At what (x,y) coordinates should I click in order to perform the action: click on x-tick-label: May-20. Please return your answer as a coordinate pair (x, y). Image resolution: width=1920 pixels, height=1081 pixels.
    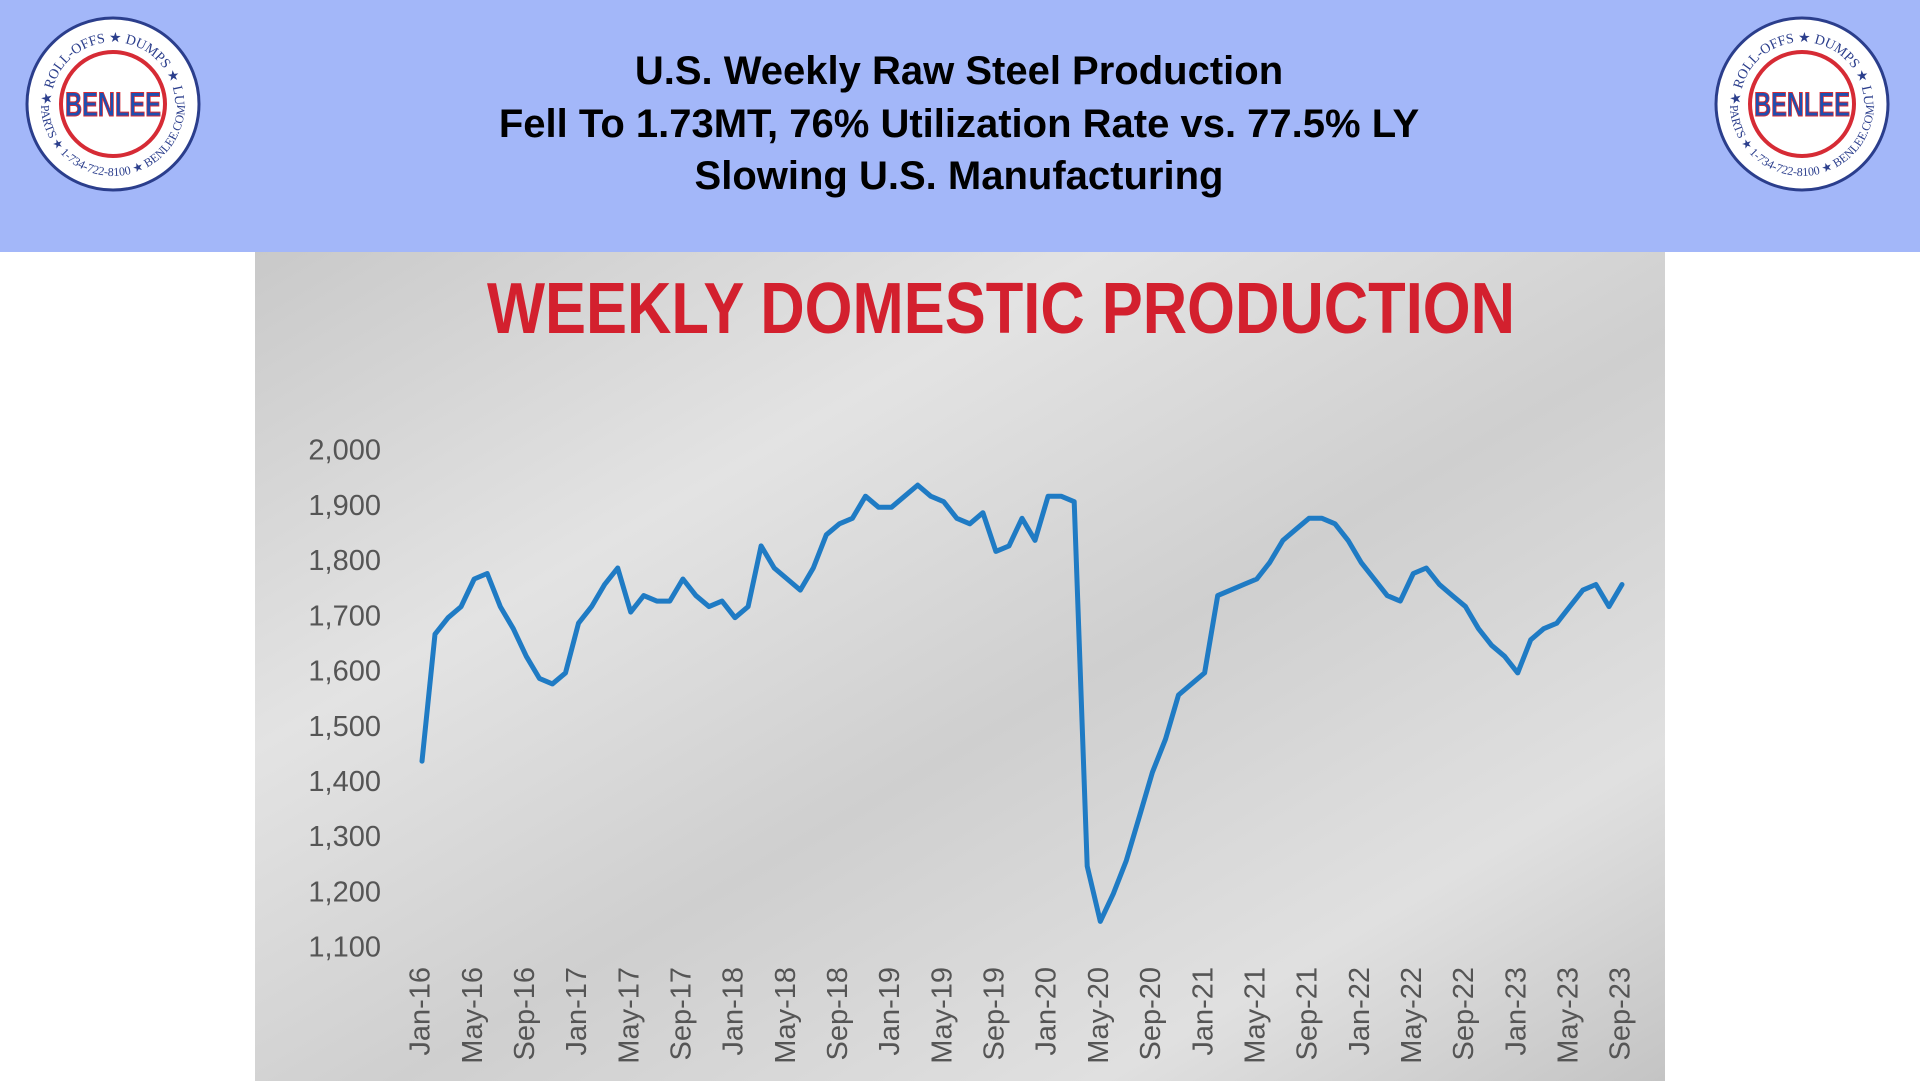
    Looking at the image, I should click on (1099, 1015).